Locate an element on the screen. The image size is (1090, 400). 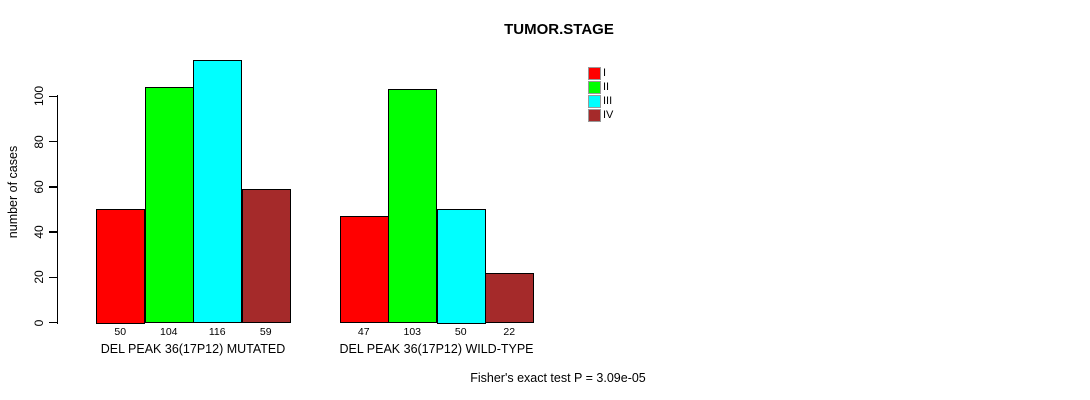
bar-value-label: 103 is located at coordinates (412, 331).